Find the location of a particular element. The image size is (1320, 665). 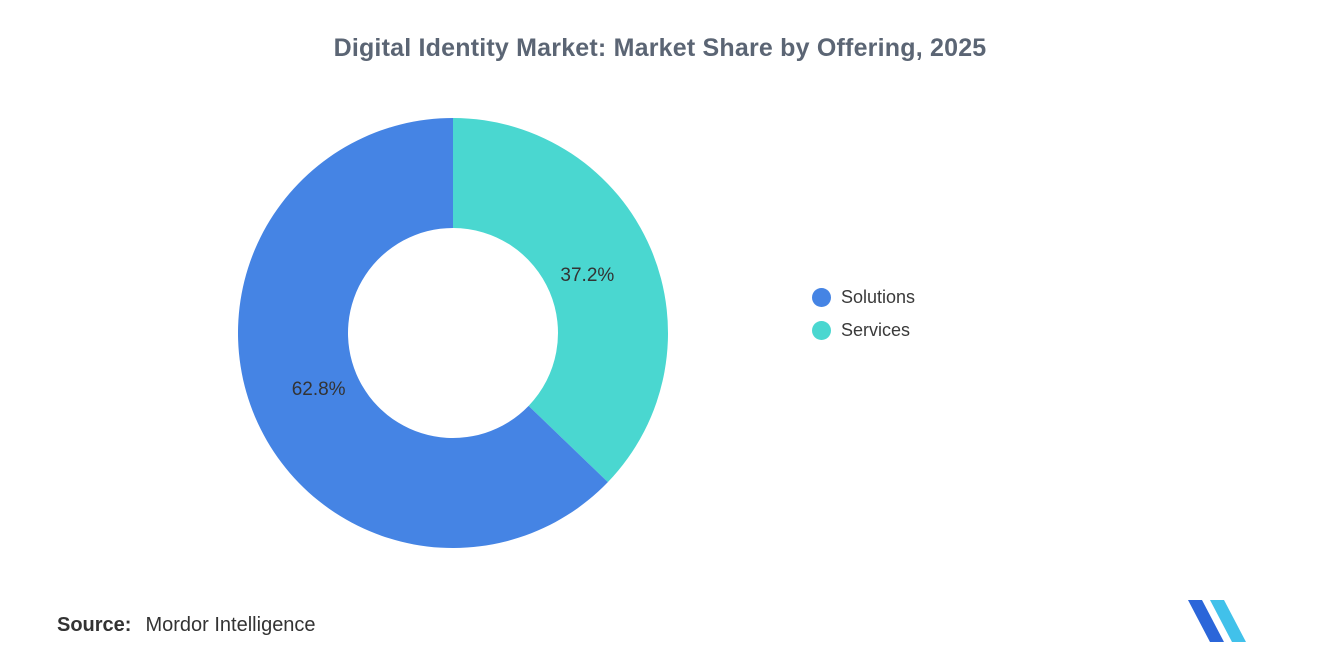

slice-value-label: 62.8% is located at coordinates (319, 389).